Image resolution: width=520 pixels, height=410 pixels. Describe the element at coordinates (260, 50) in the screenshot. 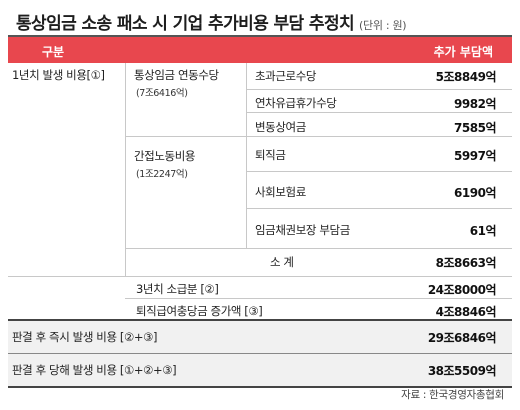

I see `table-header: 구분 추가 부담액` at that location.